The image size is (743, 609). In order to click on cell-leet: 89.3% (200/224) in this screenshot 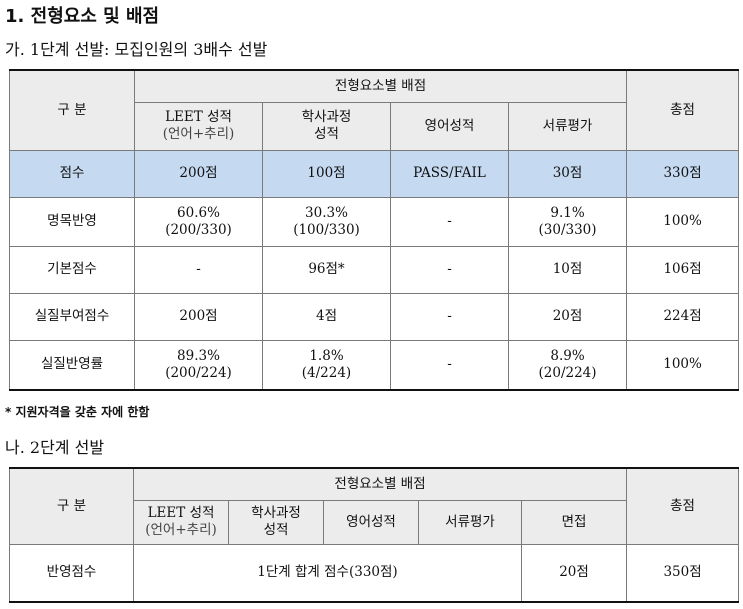, I will do `click(198, 365)`.